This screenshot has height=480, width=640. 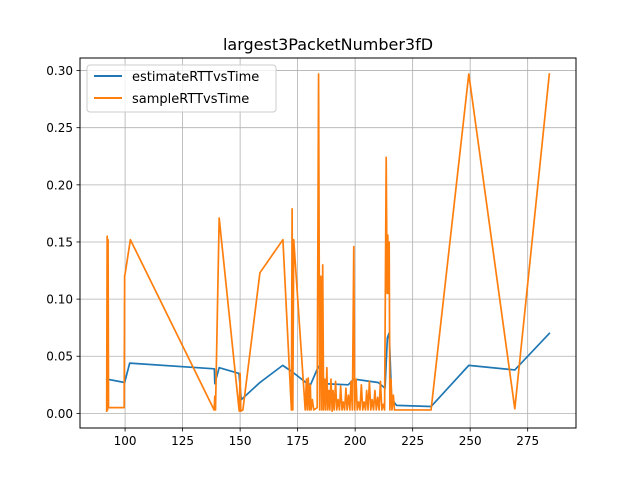 I want to click on legend-box, so click(x=181, y=88).